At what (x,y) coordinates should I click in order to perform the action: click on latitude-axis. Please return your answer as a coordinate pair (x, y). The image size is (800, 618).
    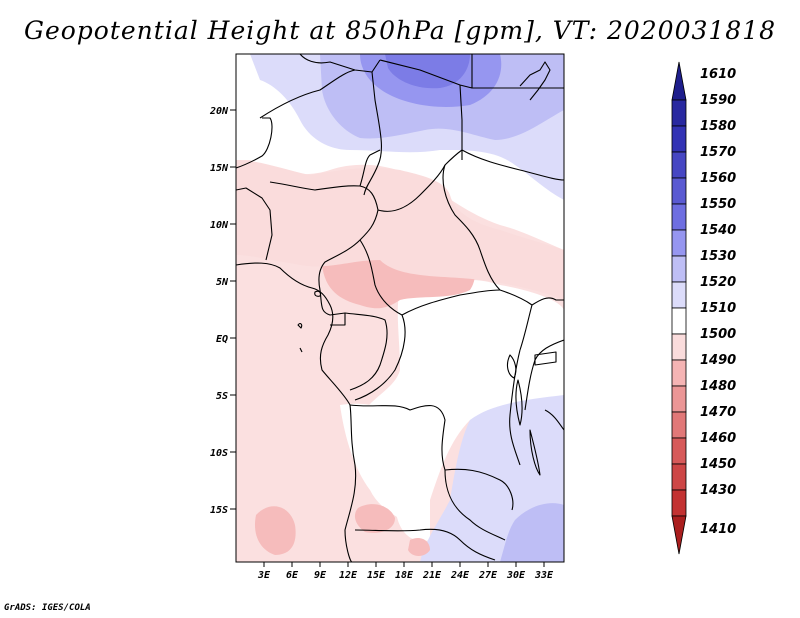
    Looking at the image, I should click on (233, 309).